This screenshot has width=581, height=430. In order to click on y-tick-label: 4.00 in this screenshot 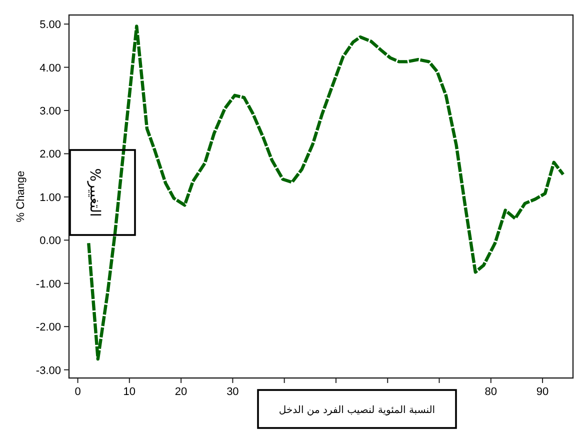, I will do `click(50, 68)`.